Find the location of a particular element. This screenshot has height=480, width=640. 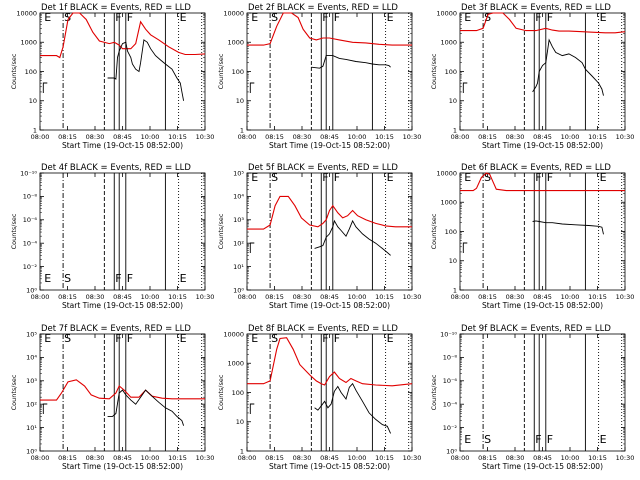

panel-title: Det 2f BLACK = Events, RED = LLD is located at coordinates (323, 8).